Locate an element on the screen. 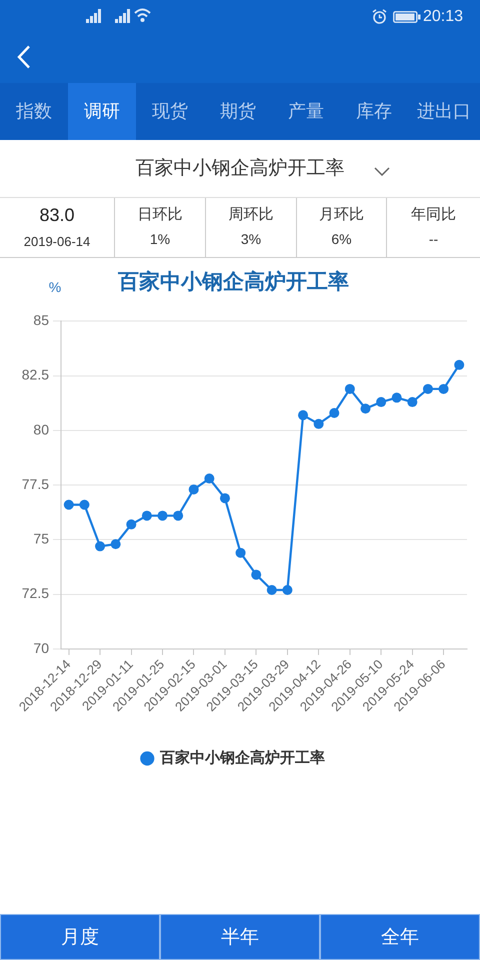 This screenshot has height=960, width=480. text: 6% is located at coordinates (341, 239).